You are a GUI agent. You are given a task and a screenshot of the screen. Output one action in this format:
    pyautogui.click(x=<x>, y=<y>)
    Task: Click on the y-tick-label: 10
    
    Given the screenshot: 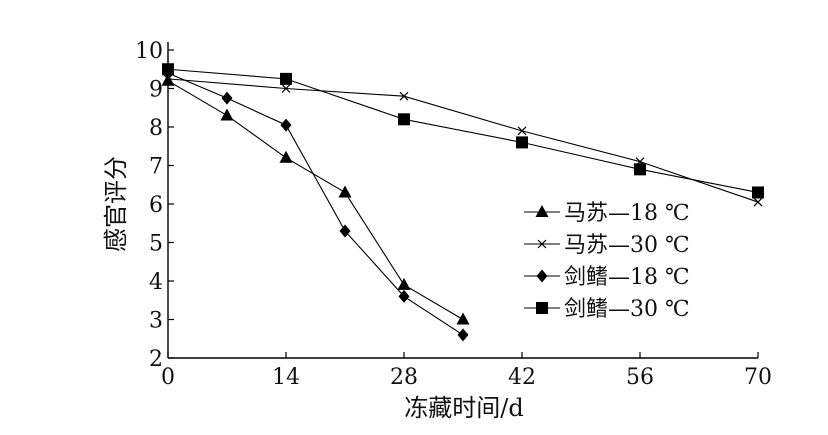 What is the action you would take?
    pyautogui.click(x=149, y=51)
    